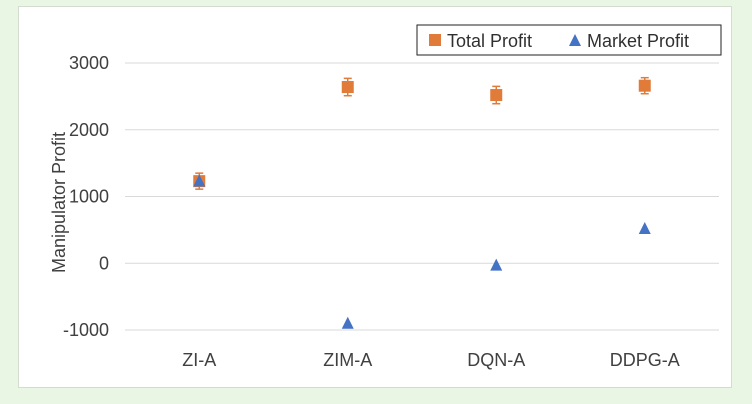 This screenshot has width=752, height=404. What do you see at coordinates (489, 41) in the screenshot?
I see `legend-total-profit-label: Total Profit` at bounding box center [489, 41].